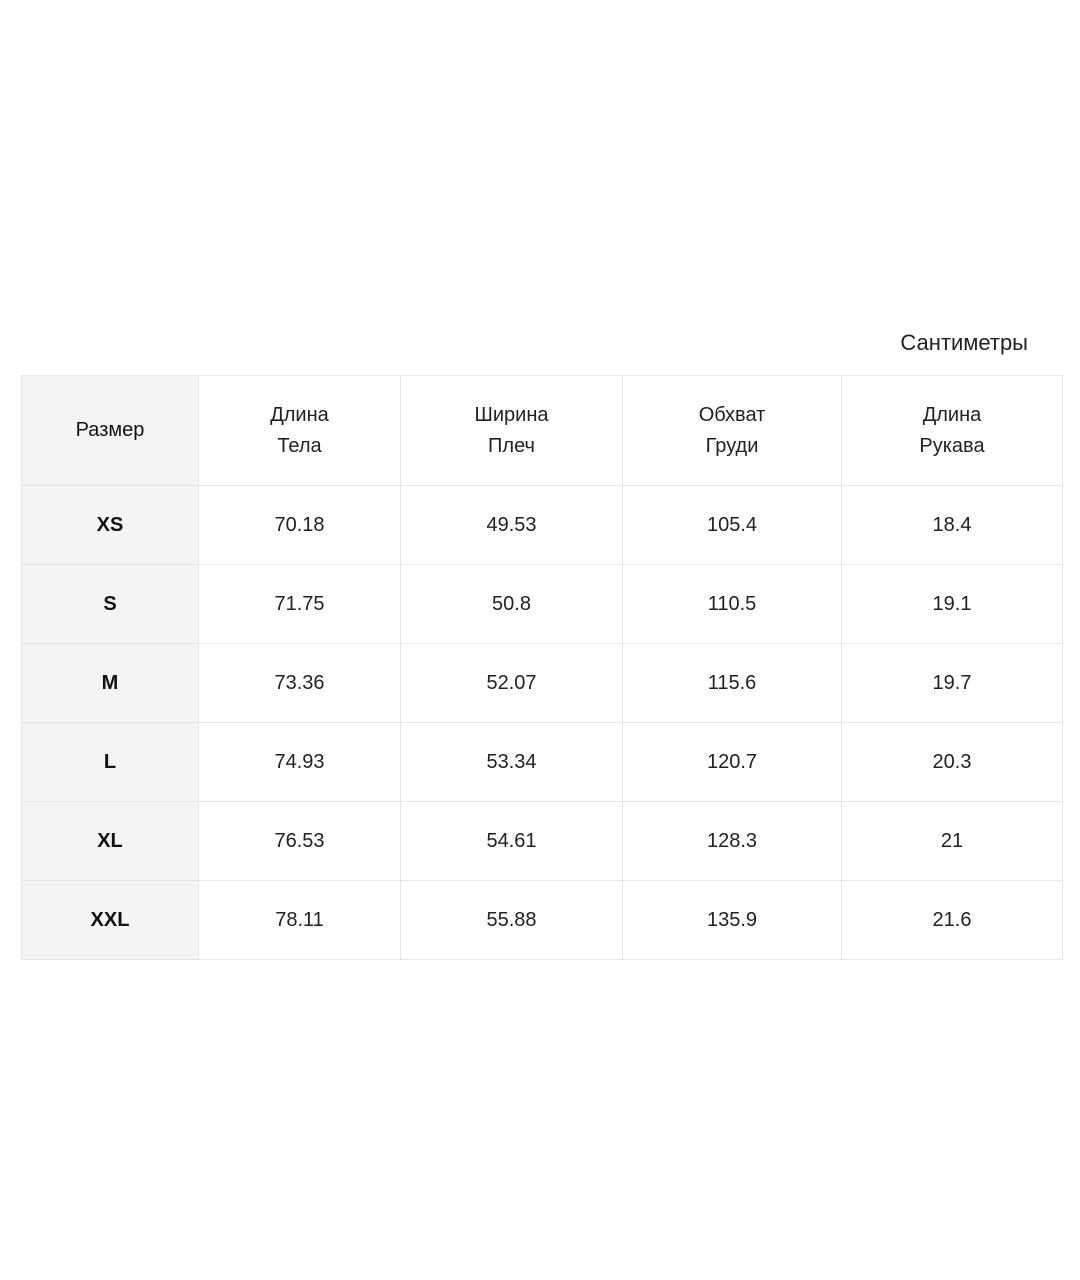 The width and height of the screenshot is (1080, 1280). What do you see at coordinates (299, 430) in the screenshot?
I see `column-header: Длина Тела` at bounding box center [299, 430].